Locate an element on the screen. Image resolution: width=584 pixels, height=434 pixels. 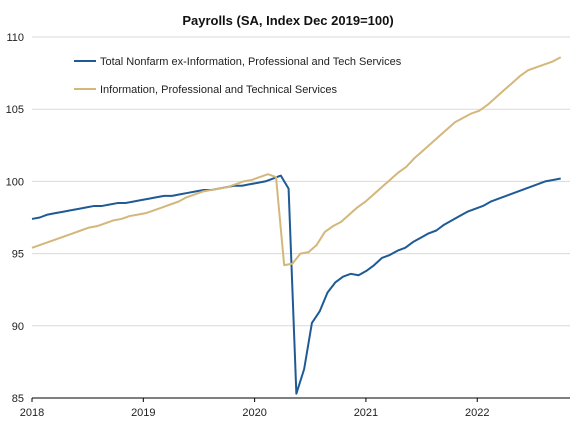
y-tick-label: 110 is located at coordinates (15, 38).